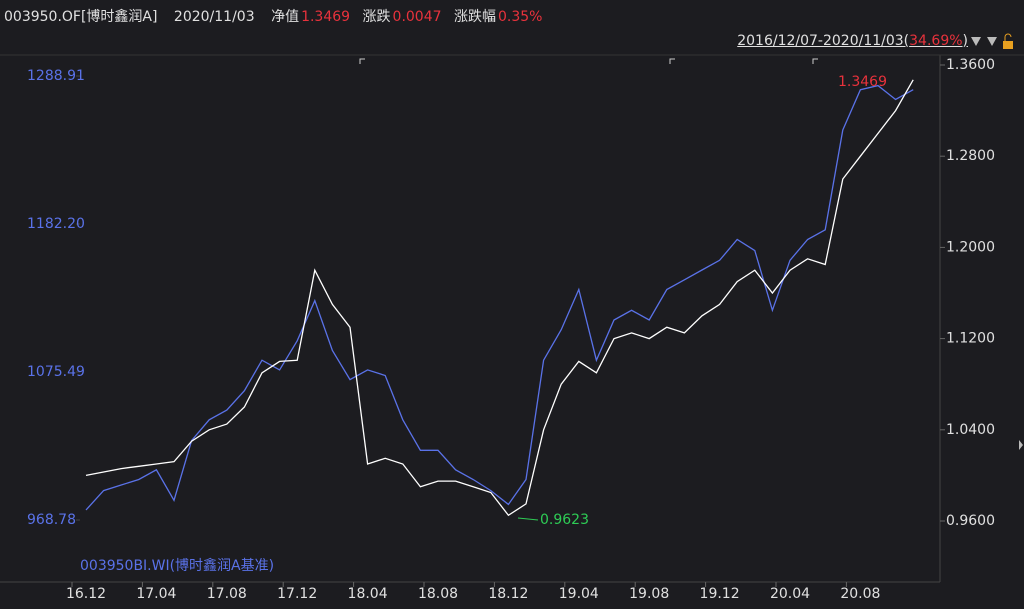 This screenshot has width=1024, height=609. What do you see at coordinates (56, 372) in the screenshot?
I see `y-tick-label: 1075.49` at bounding box center [56, 372].